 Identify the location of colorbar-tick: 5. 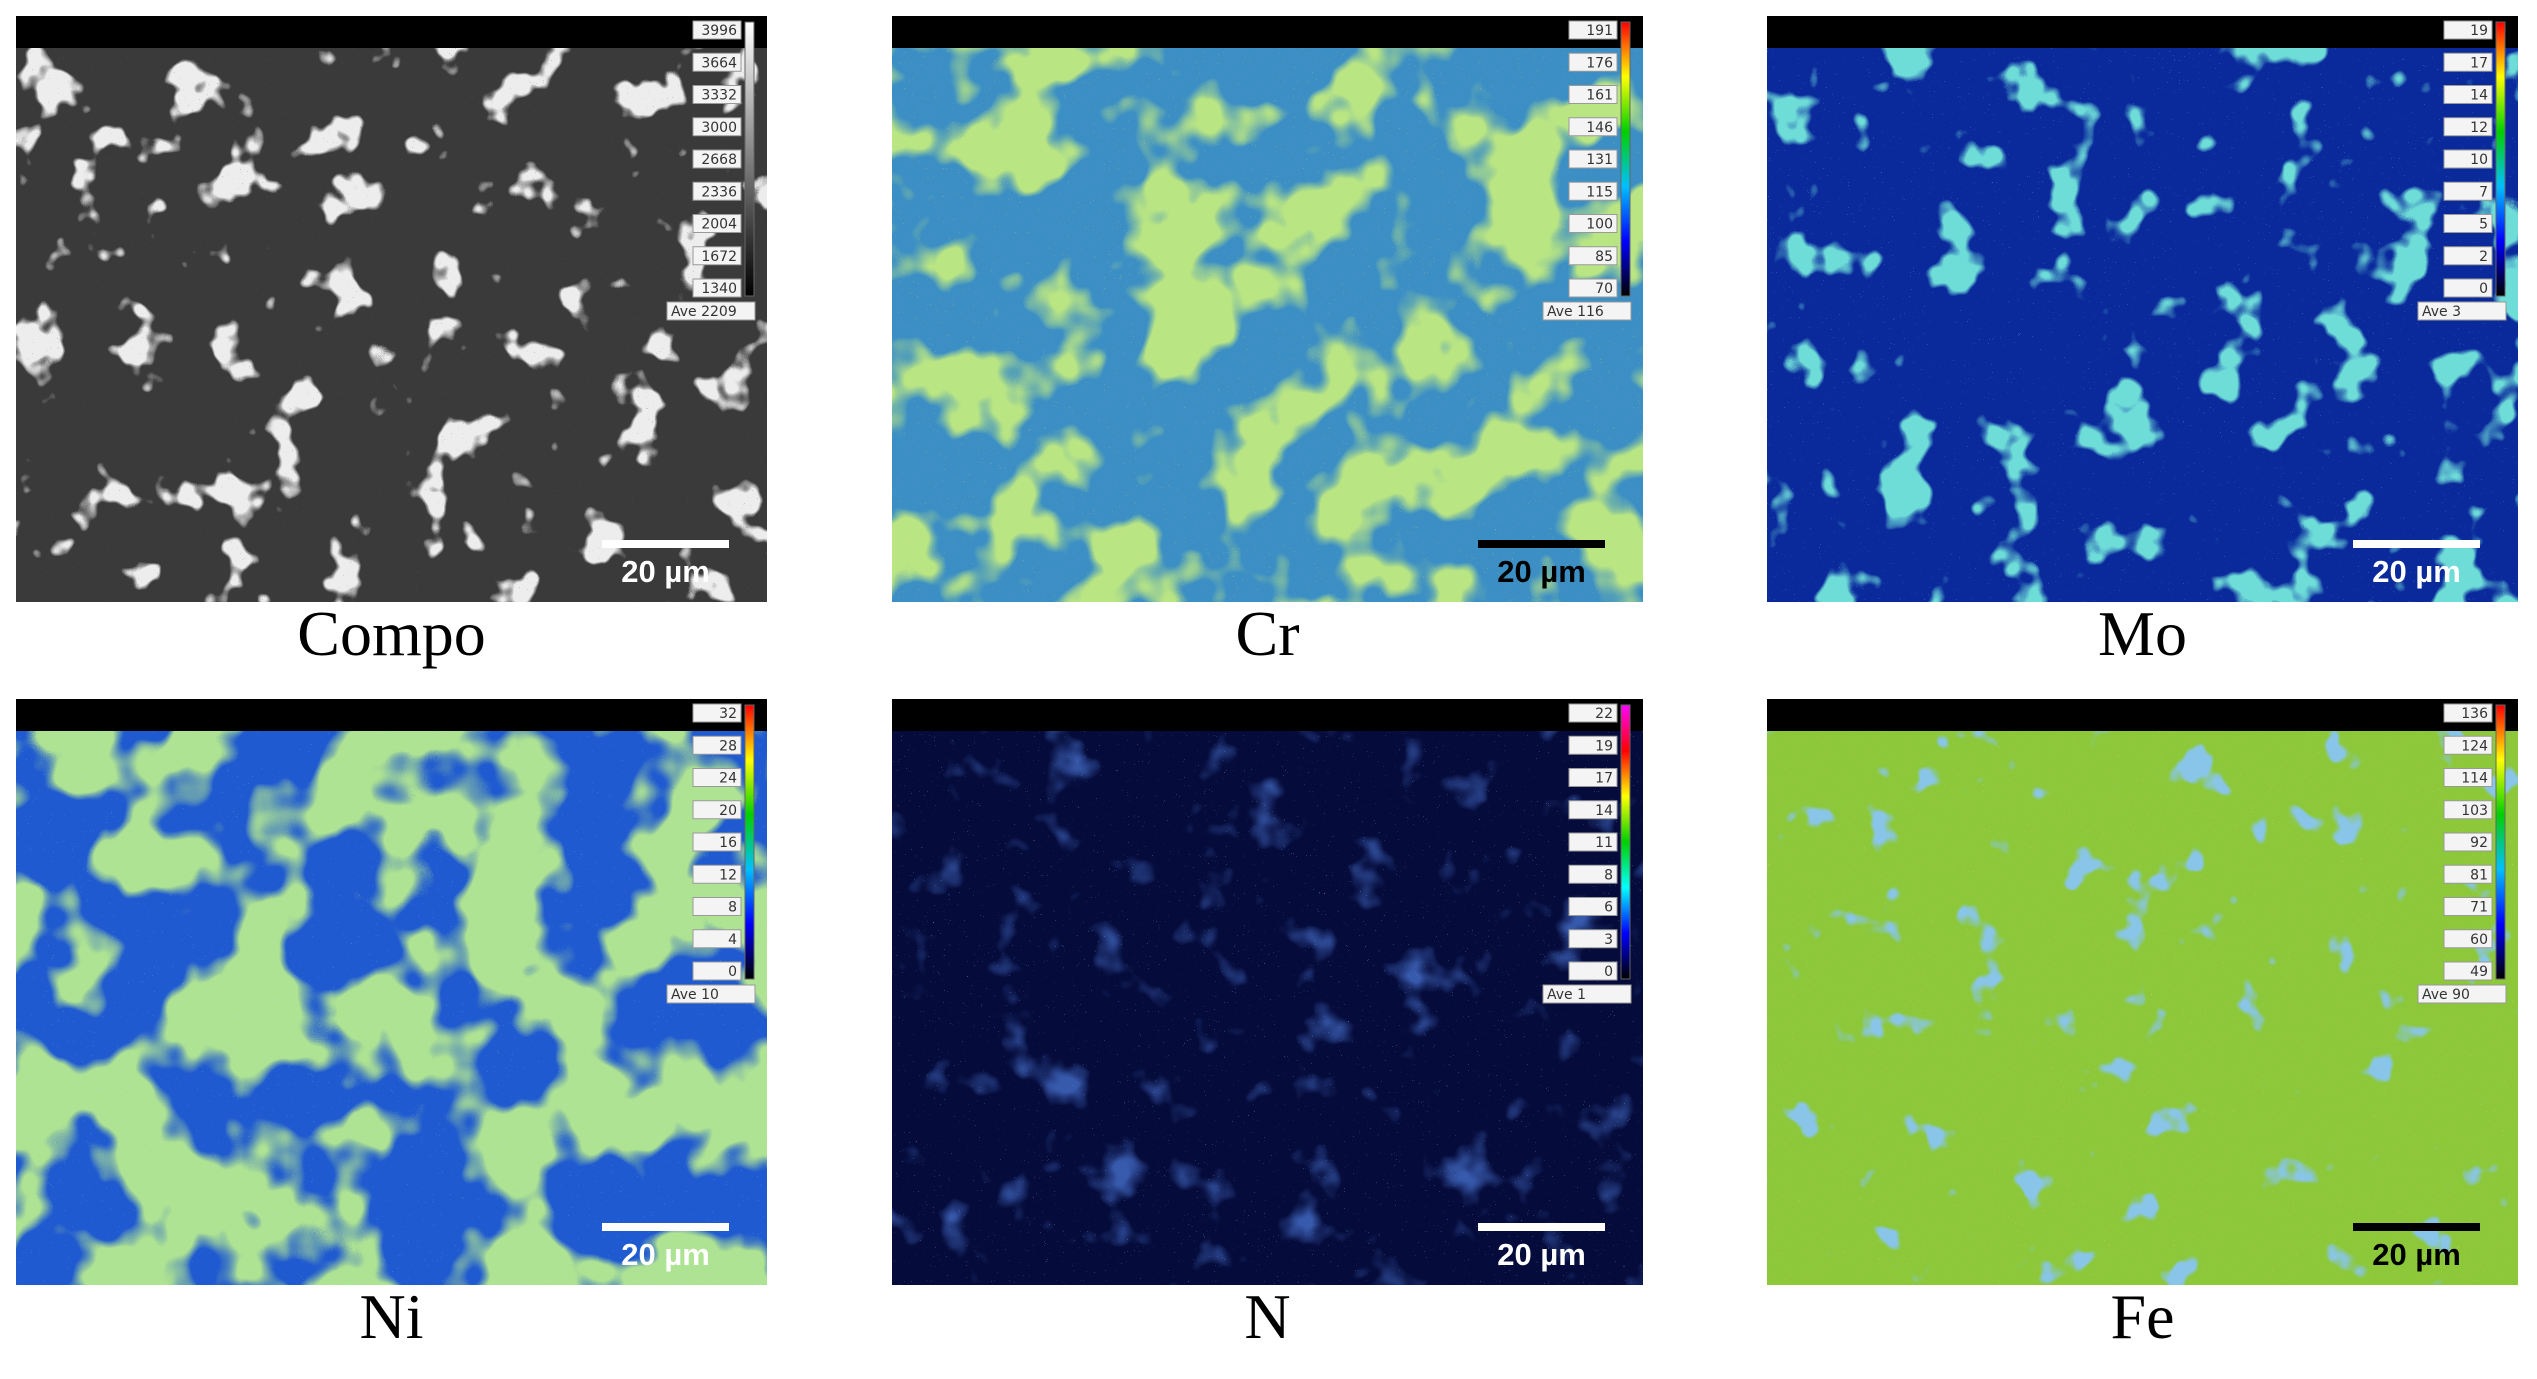
(2483, 225).